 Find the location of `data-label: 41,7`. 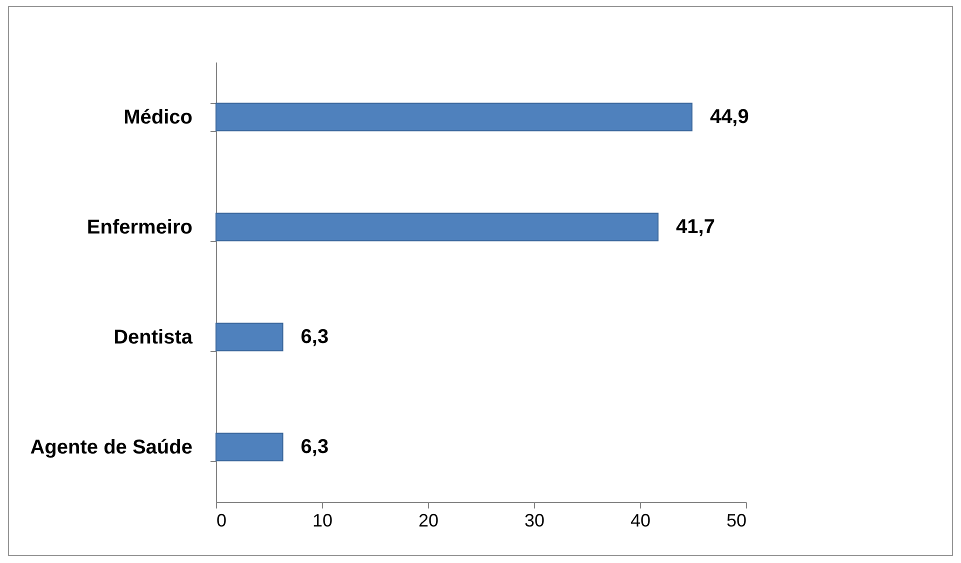

data-label: 41,7 is located at coordinates (695, 227).